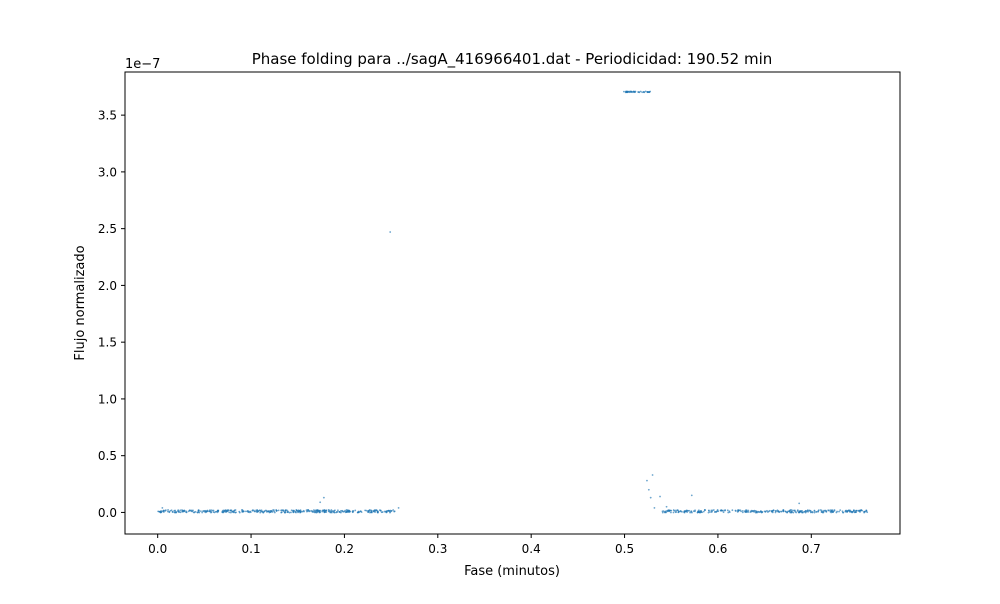 This screenshot has height=604, width=1000. What do you see at coordinates (811, 549) in the screenshot?
I see `x-tick-label: 0.7` at bounding box center [811, 549].